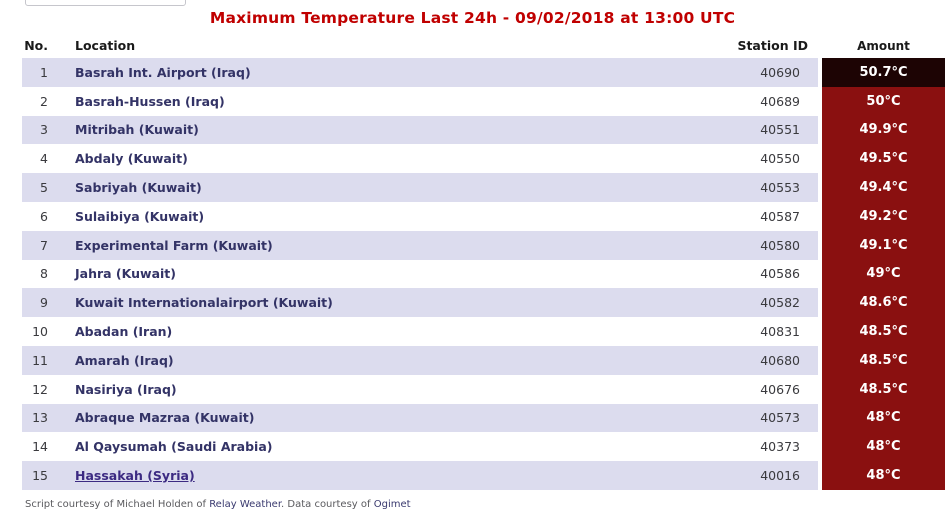 Image resolution: width=945 pixels, height=525 pixels. I want to click on station-id-cell: 40551, so click(780, 130).